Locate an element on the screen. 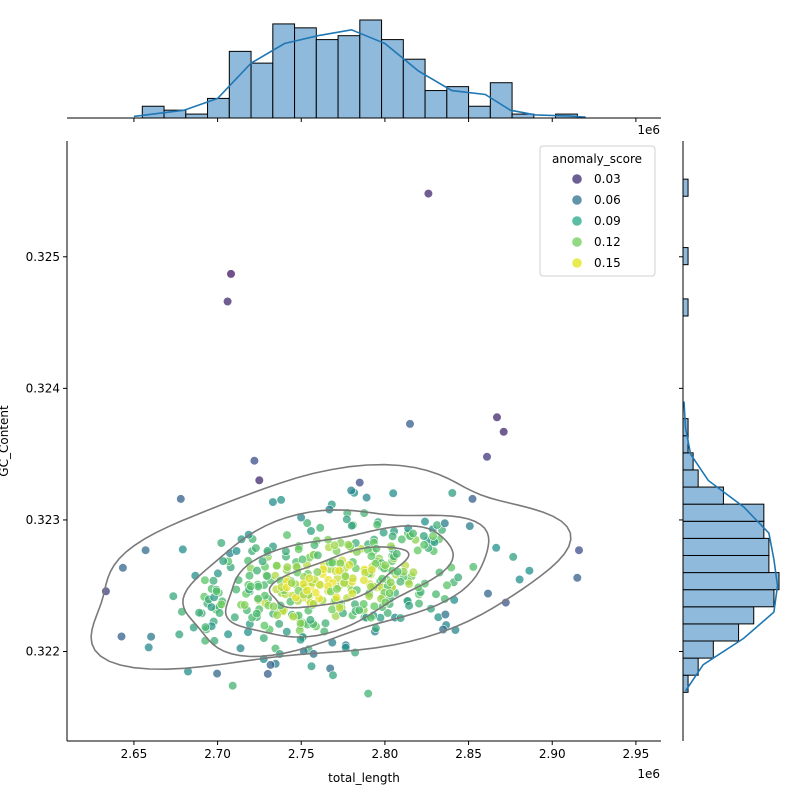  y-tick-label: 0.325 is located at coordinates (43, 257).